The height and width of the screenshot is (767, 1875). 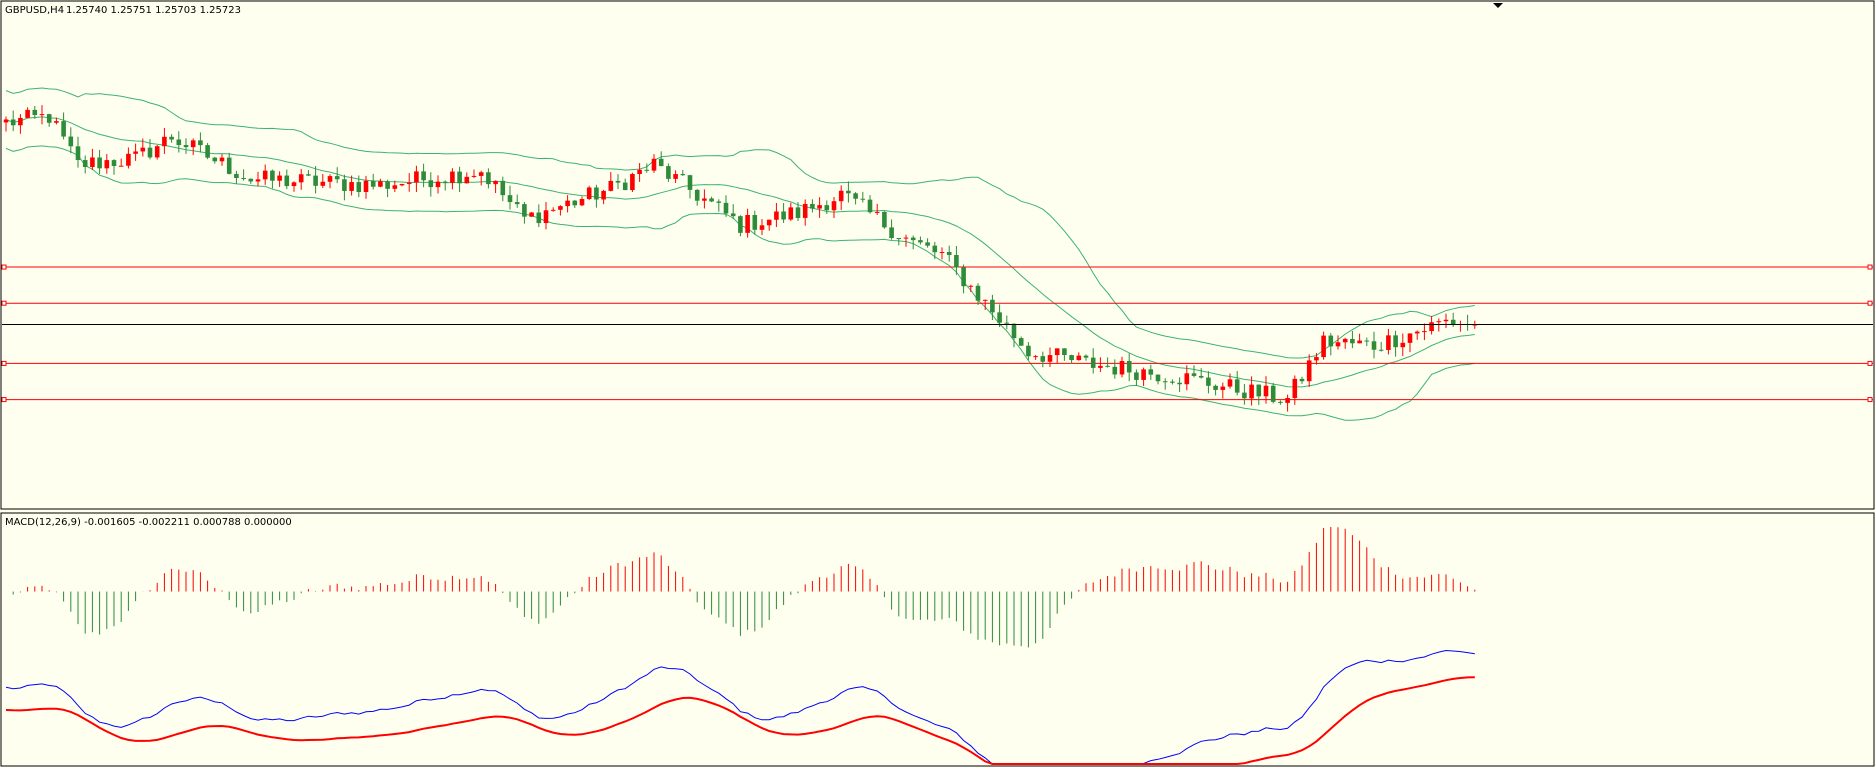 I want to click on macd-histogram, so click(x=744, y=587).